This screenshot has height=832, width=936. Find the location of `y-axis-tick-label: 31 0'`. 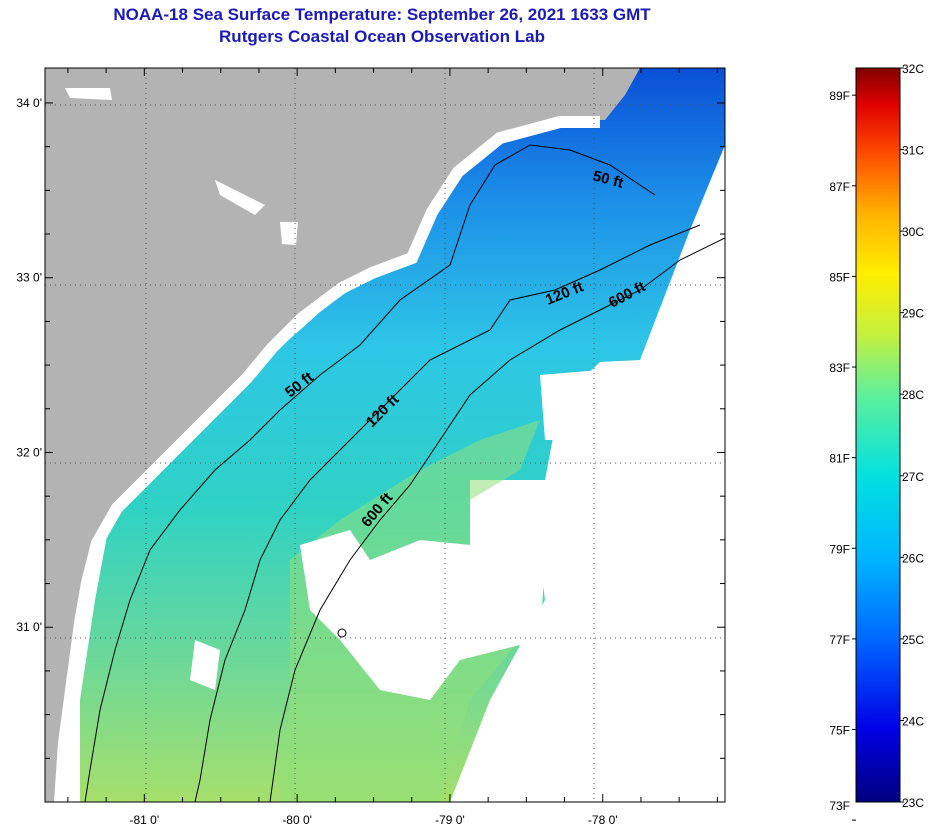

y-axis-tick-label: 31 0' is located at coordinates (29, 627).